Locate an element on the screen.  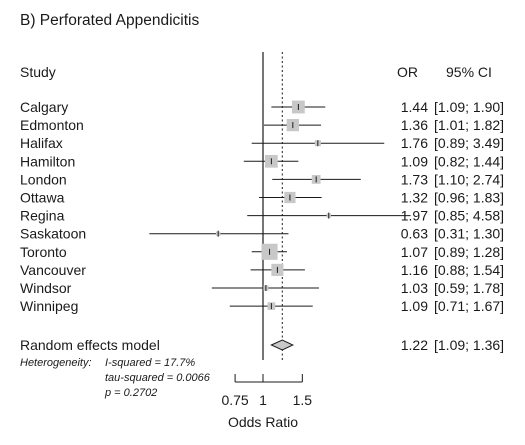
study-row-regina: Regina 1.97 [0.85; 4.58] is located at coordinates (262, 216).